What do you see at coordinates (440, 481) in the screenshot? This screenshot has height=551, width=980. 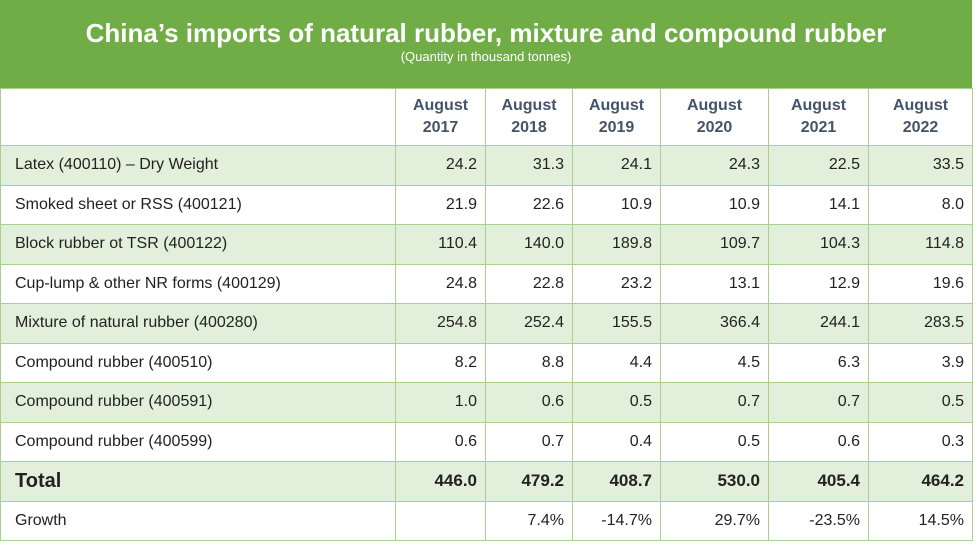 I see `value-cell: 446.0` at bounding box center [440, 481].